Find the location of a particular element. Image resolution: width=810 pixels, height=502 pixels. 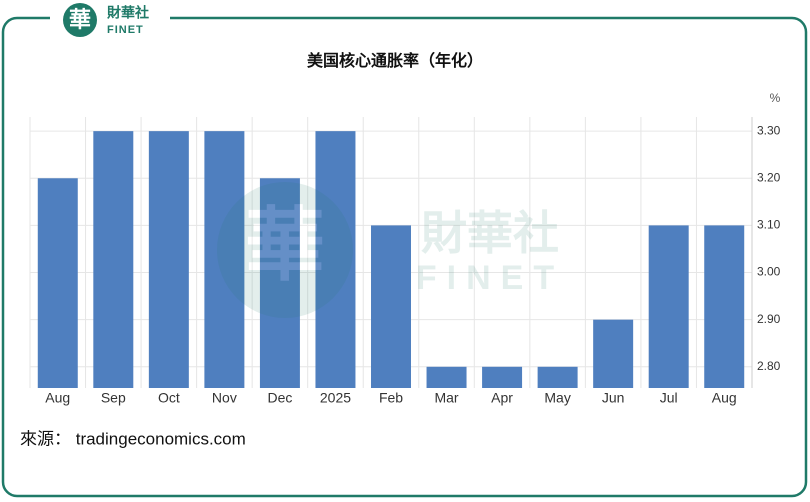

x-tick-label: Jul is located at coordinates (669, 398).